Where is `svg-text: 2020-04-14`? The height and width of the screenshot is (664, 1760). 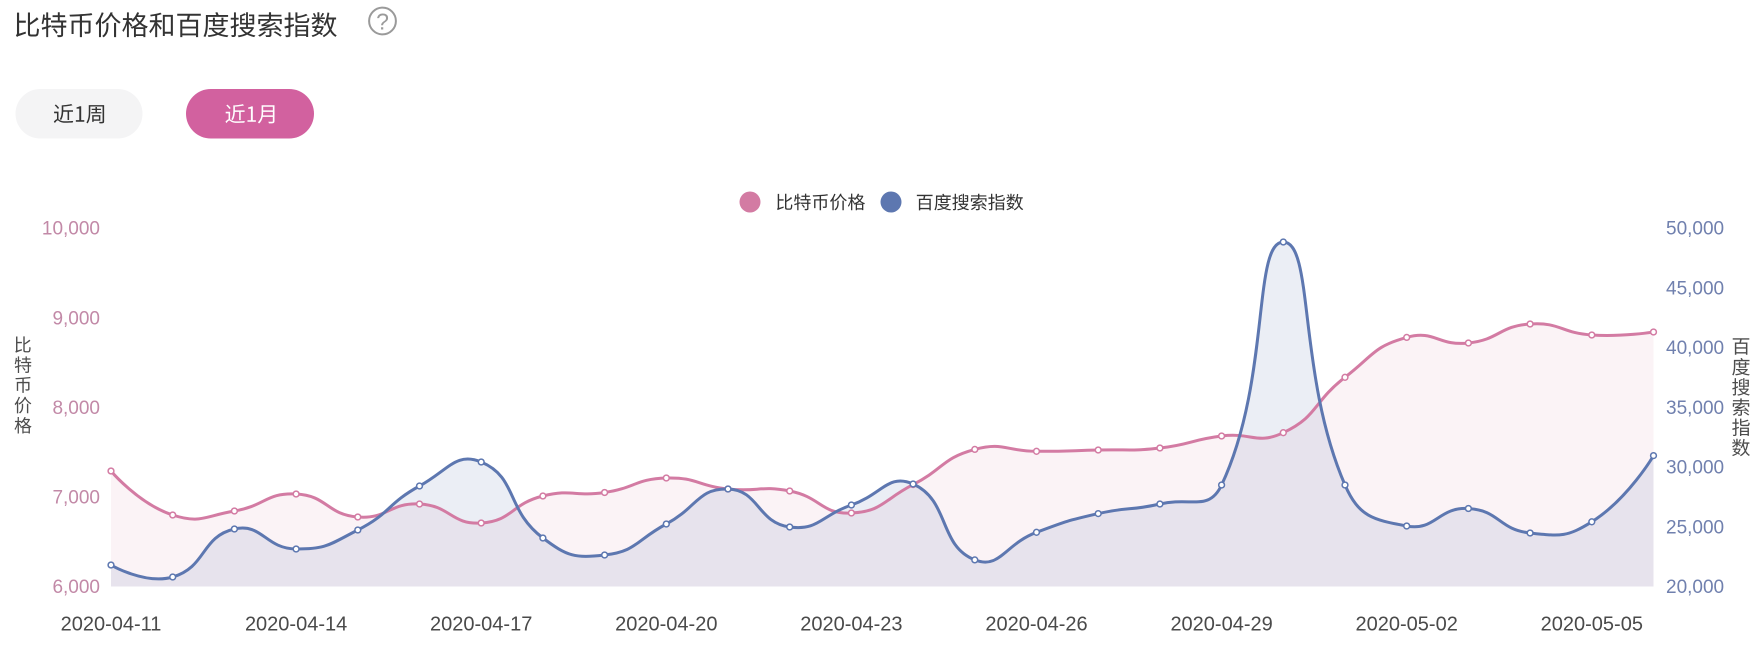
svg-text: 2020-04-14 is located at coordinates (296, 625).